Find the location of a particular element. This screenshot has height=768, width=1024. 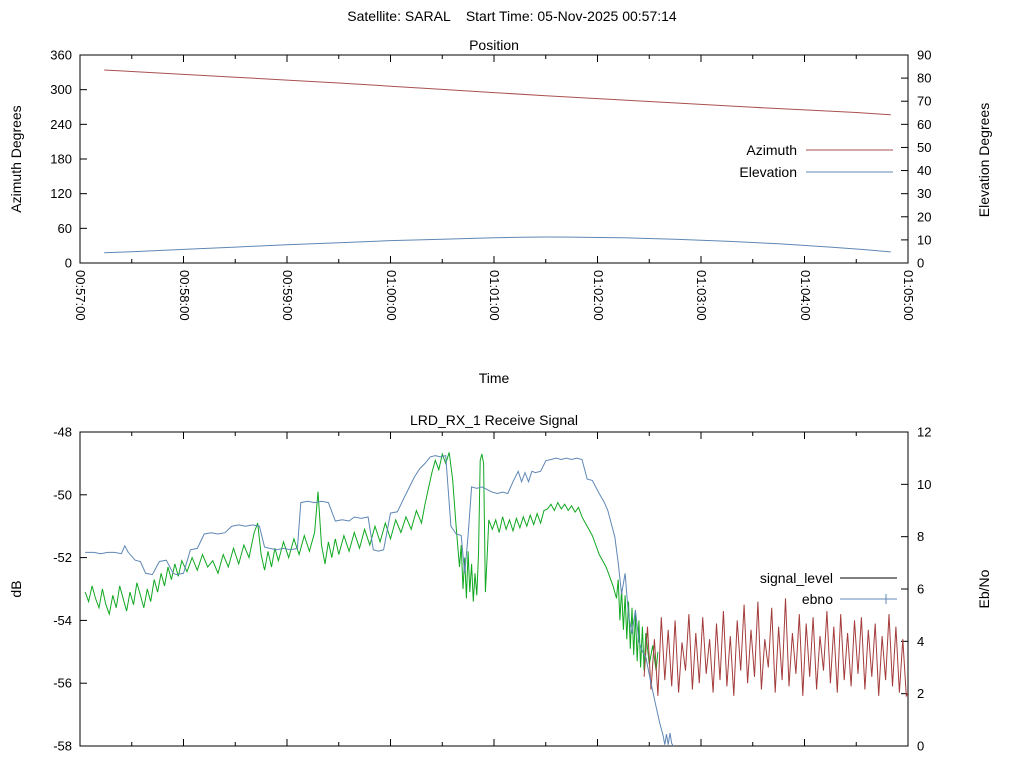

y-left-tick-label: -52 is located at coordinates (62, 557).